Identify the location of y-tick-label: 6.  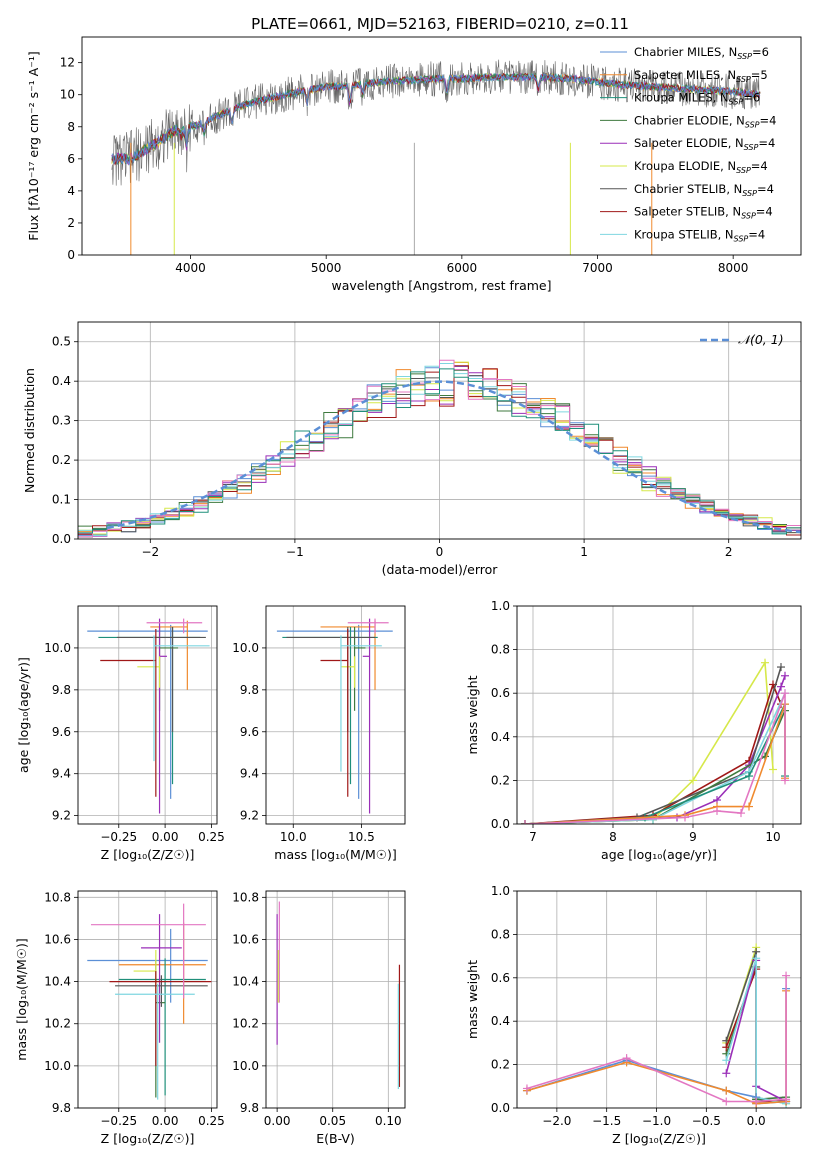
(71, 159).